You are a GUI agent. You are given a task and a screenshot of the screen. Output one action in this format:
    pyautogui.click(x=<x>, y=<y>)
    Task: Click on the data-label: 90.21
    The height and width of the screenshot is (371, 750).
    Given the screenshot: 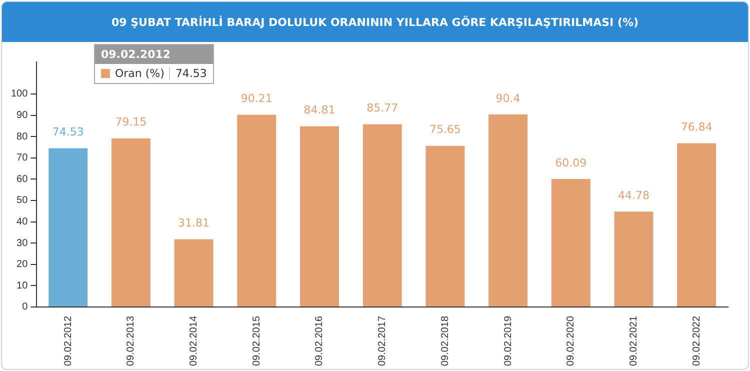 What is the action you would take?
    pyautogui.click(x=256, y=99)
    